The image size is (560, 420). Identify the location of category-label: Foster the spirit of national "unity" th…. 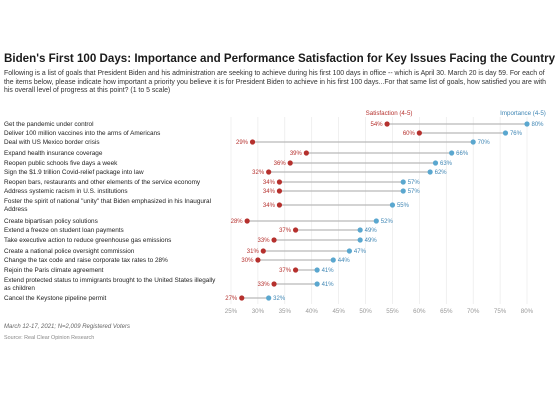
(107, 205).